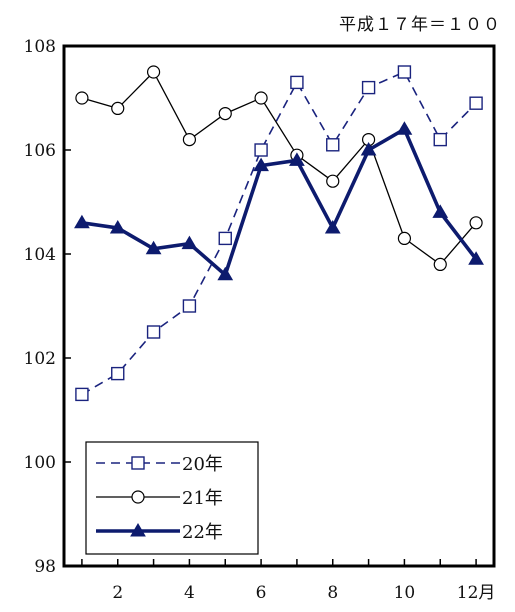 The height and width of the screenshot is (612, 515). Describe the element at coordinates (117, 593) in the screenshot. I see `x-tick-label: 2` at that location.